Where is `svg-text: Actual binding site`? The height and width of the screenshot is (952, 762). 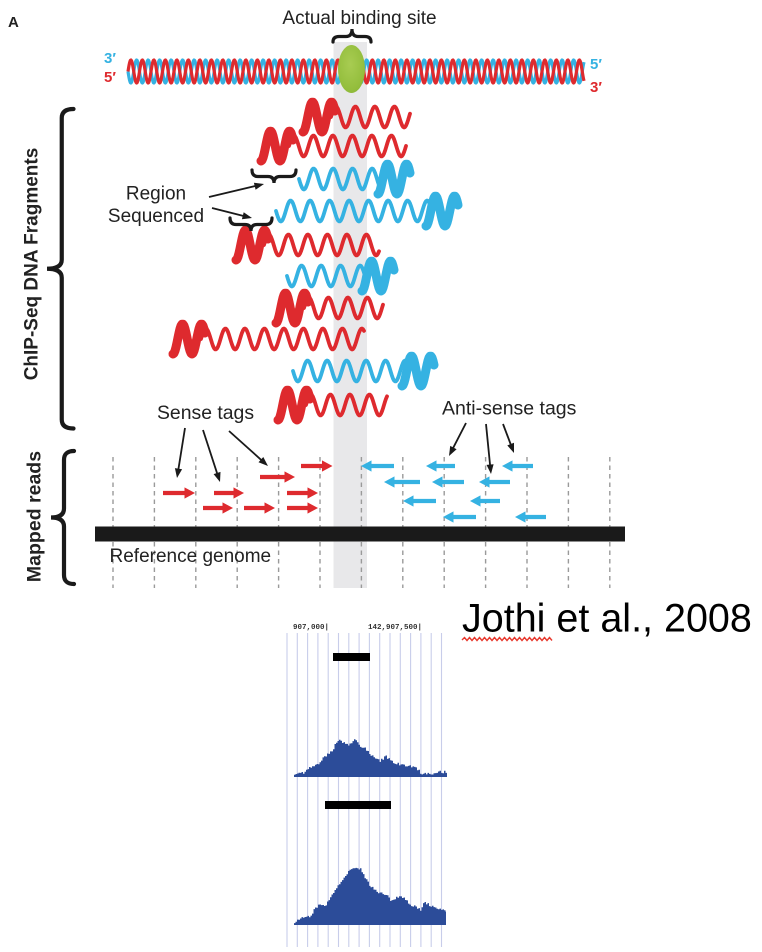 svg-text: Actual binding site is located at coordinates (359, 18).